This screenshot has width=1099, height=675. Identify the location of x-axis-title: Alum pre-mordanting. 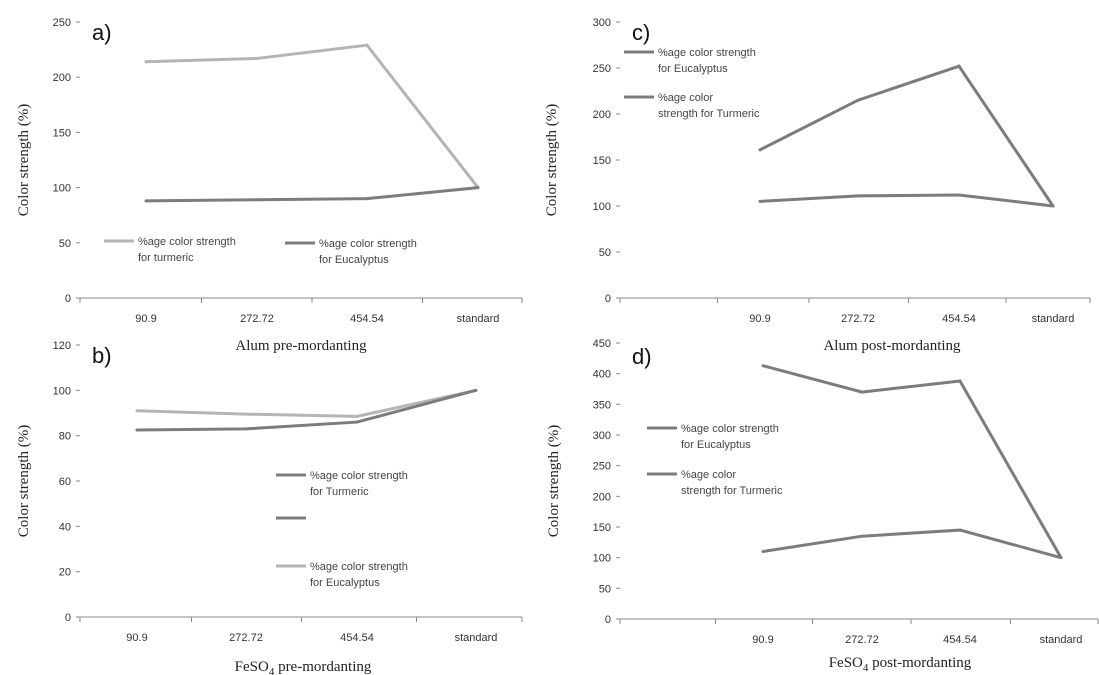
(301, 346).